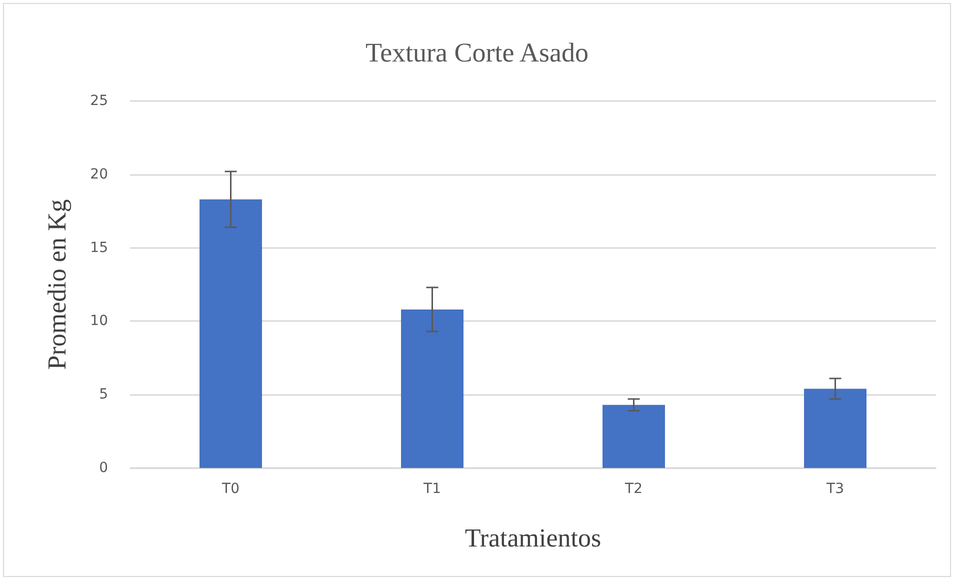  What do you see at coordinates (835, 489) in the screenshot?
I see `x-tick-label: T3` at bounding box center [835, 489].